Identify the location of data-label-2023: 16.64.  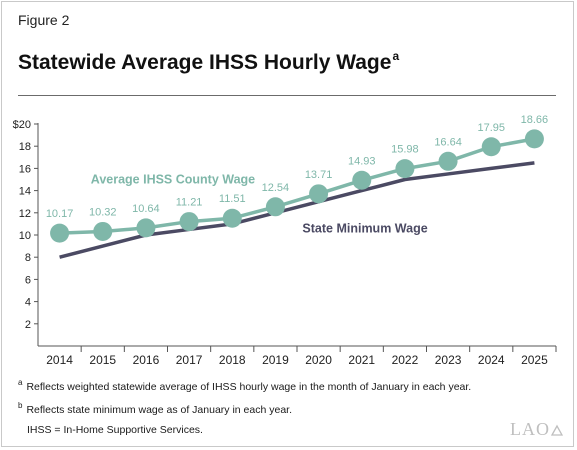
(448, 142).